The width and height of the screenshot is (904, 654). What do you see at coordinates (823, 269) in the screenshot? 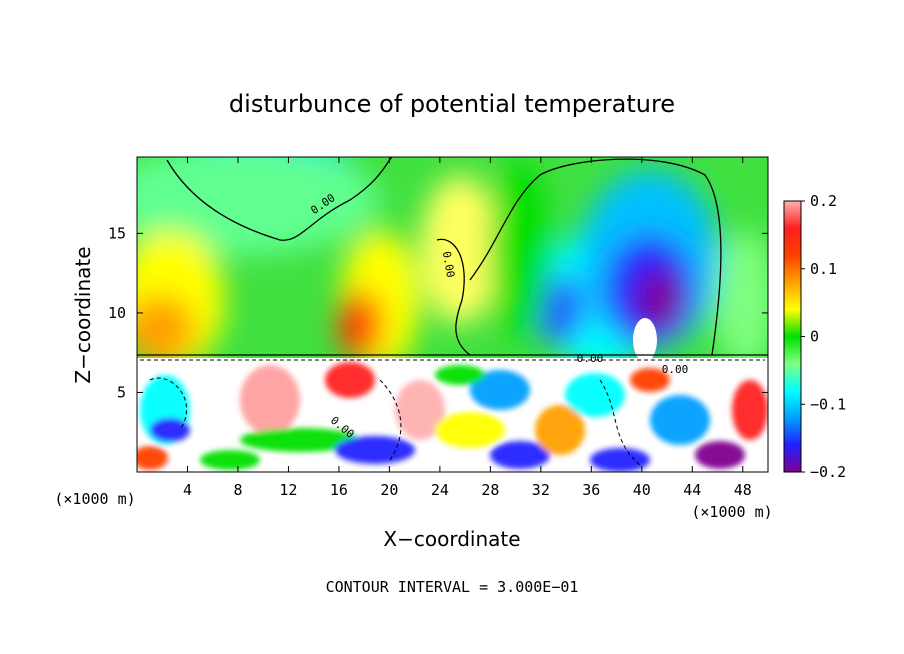
I see `colorbar-tick-label: 0.1` at bounding box center [823, 269].